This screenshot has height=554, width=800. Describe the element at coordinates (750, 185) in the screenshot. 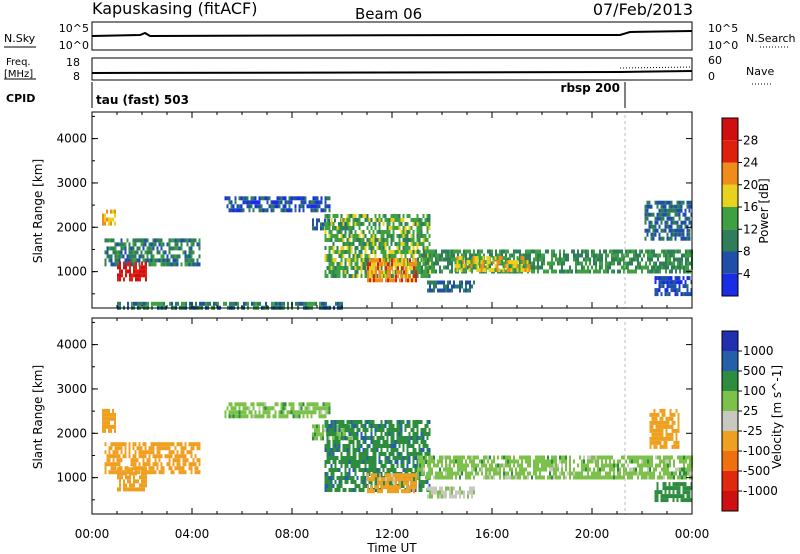

I see `power-colorbar-tick-label: 20` at that location.